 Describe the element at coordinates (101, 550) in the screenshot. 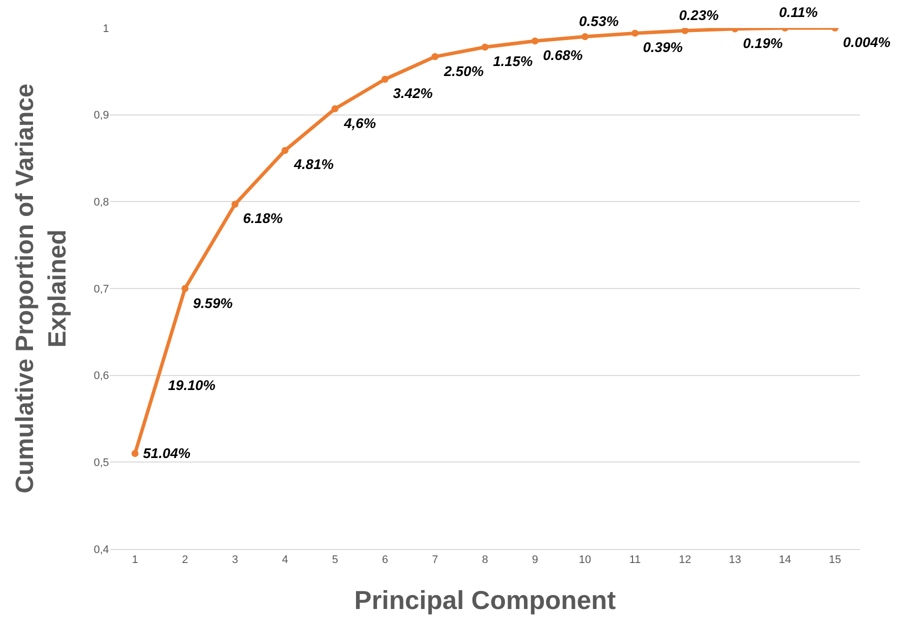

I see `y-tick-label: 0,4` at that location.